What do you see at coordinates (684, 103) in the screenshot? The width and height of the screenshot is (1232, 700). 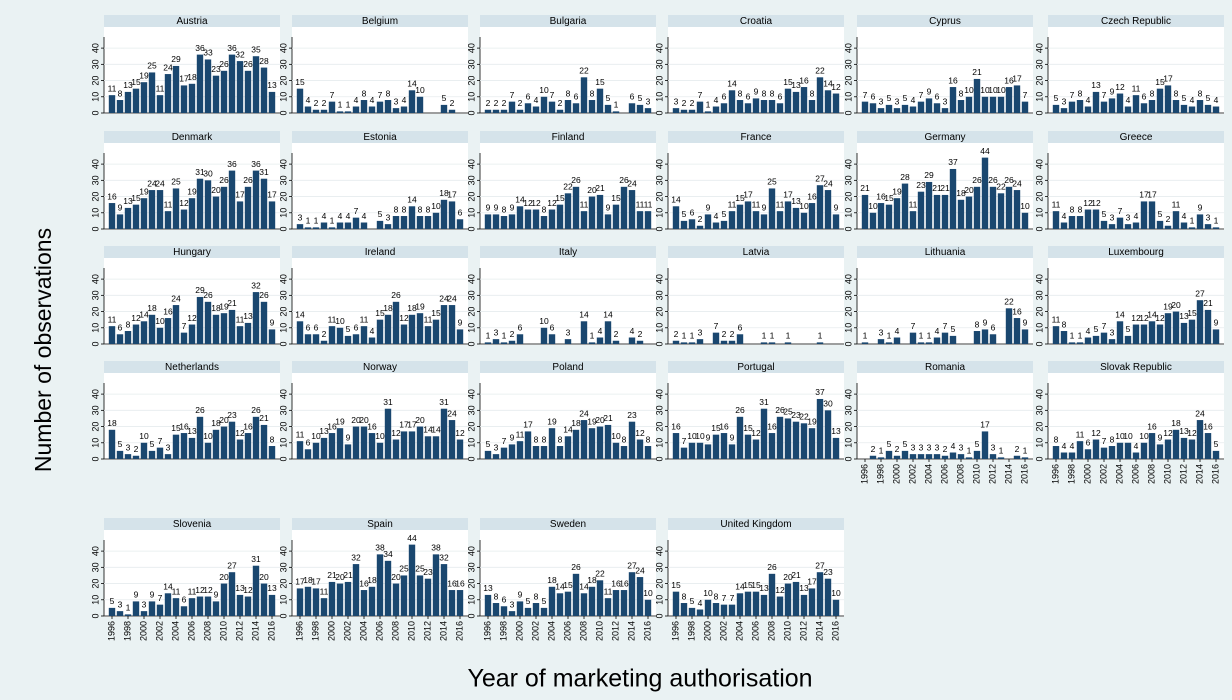 I see `value-label: 2` at bounding box center [684, 103].